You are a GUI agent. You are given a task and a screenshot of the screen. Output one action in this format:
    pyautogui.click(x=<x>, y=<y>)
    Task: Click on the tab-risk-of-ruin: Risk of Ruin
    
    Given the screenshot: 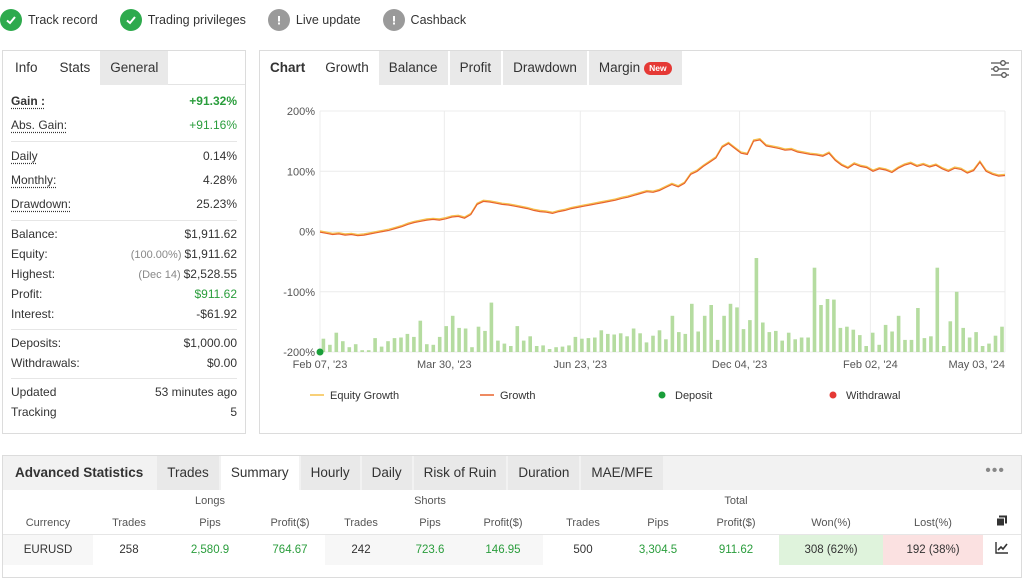 What is the action you would take?
    pyautogui.click(x=460, y=473)
    